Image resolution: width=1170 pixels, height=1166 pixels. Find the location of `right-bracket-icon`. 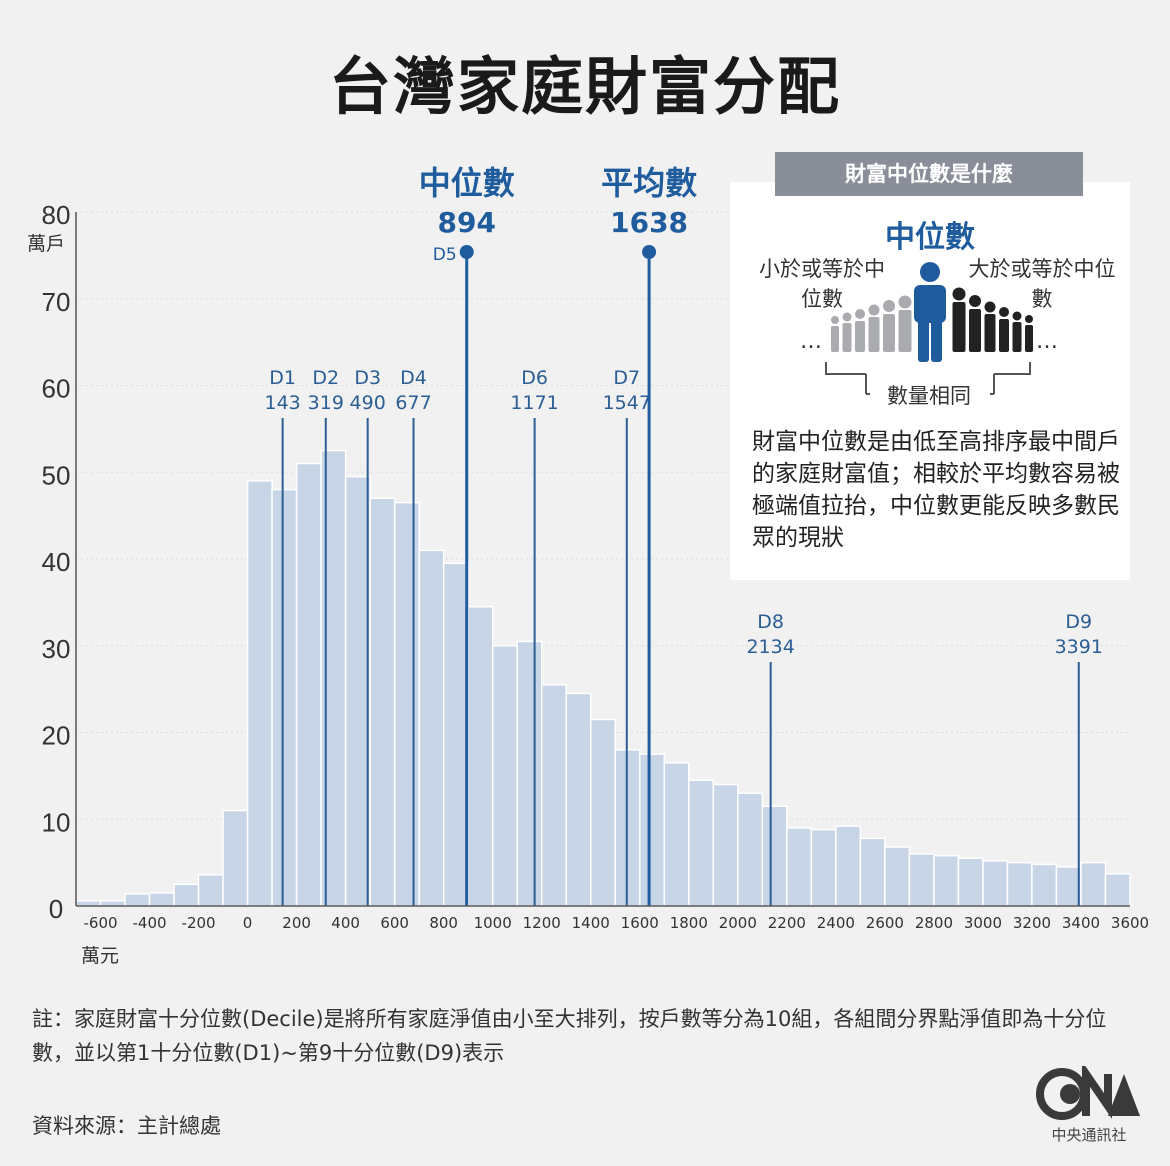

right-bracket-icon is located at coordinates (1012, 374).